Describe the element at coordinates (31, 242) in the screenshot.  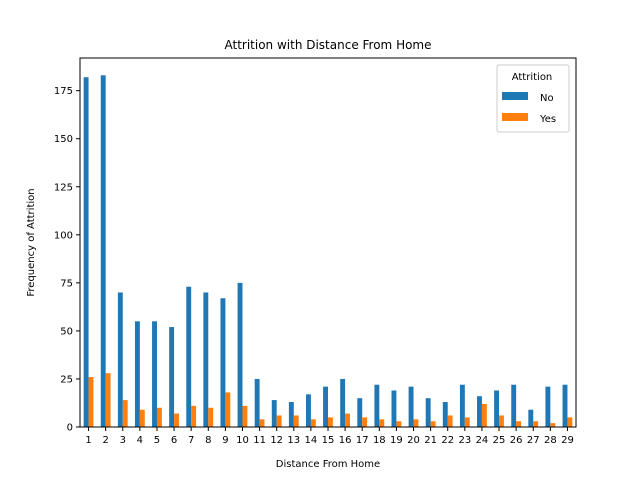
I see `y-axis-label: Frequency of Attrition` at that location.